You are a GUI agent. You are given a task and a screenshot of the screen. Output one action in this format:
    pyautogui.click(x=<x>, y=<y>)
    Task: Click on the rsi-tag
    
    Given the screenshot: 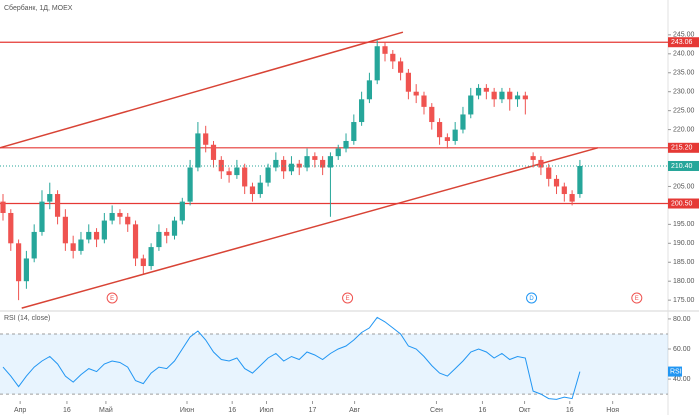 What is the action you would take?
    pyautogui.click(x=675, y=371)
    